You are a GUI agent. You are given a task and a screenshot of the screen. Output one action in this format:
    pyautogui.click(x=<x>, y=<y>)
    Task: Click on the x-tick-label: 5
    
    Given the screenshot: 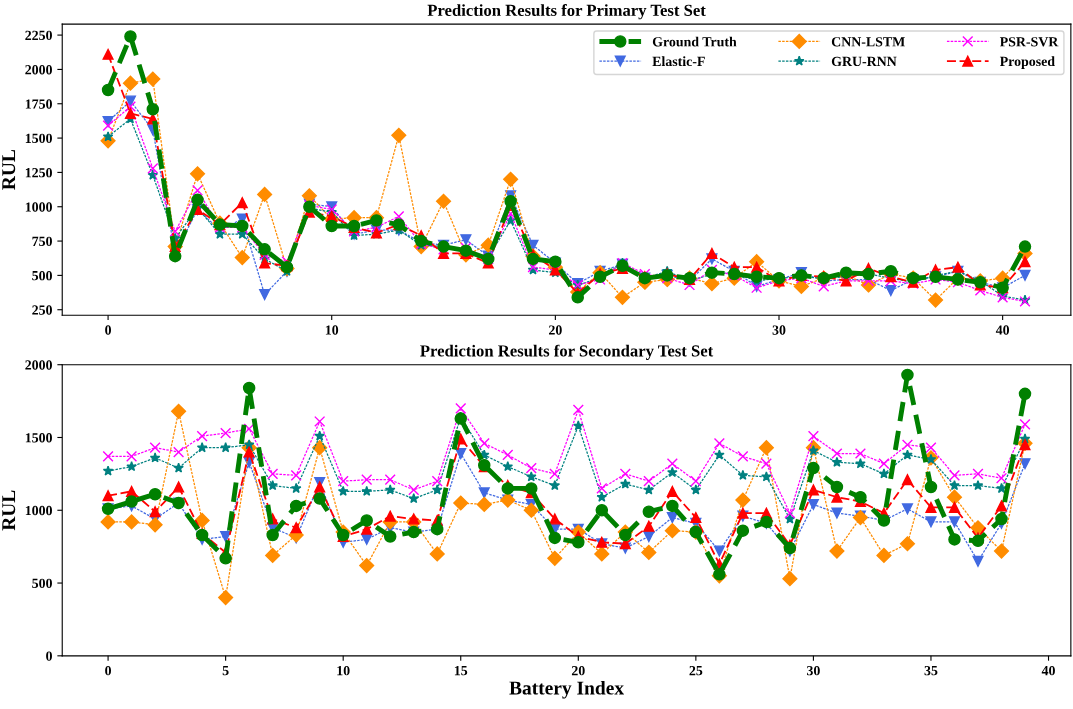 What is the action you would take?
    pyautogui.click(x=225, y=671)
    